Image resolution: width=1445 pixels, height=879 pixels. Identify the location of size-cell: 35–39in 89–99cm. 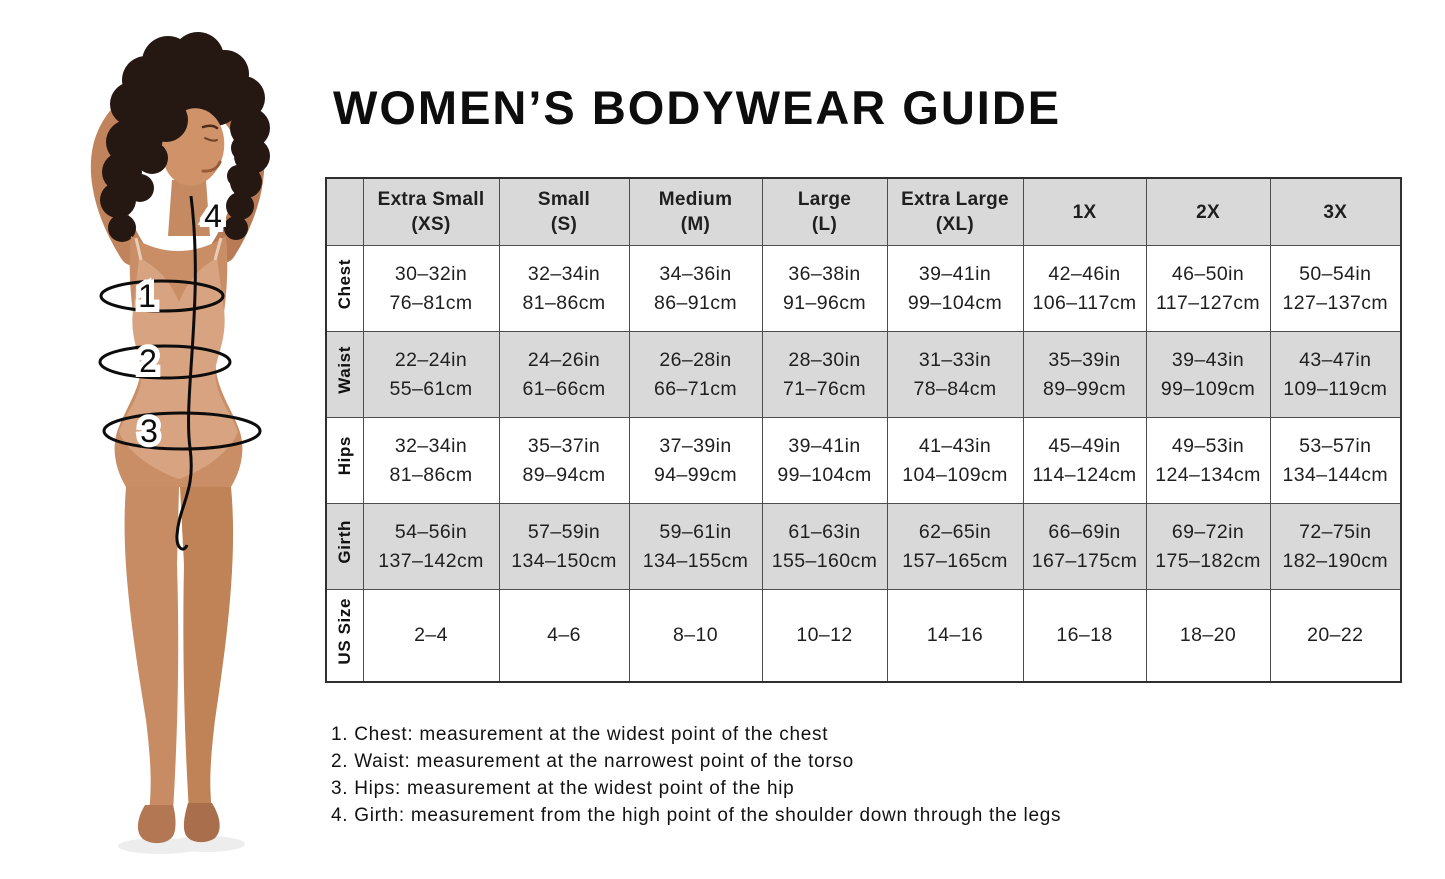
(1084, 374).